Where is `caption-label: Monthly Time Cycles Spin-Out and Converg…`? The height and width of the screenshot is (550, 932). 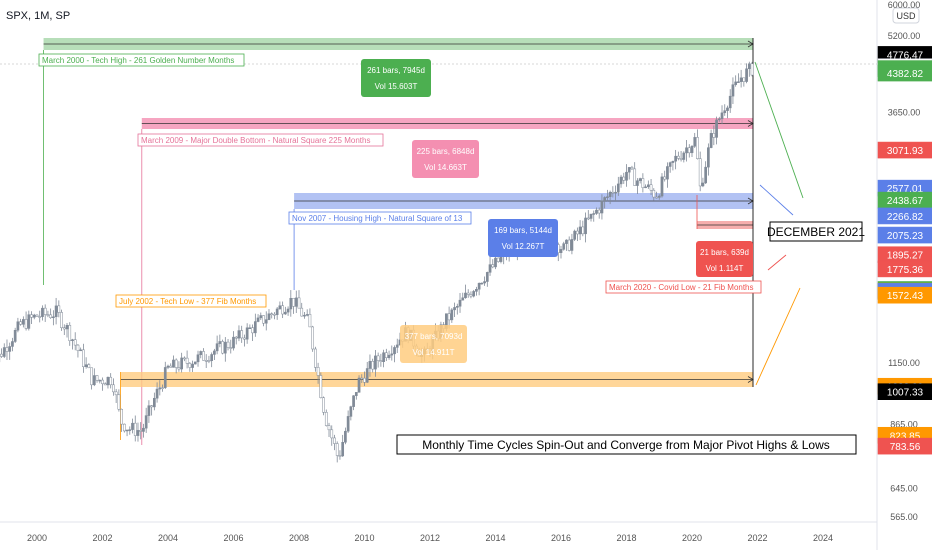 caption-label: Monthly Time Cycles Spin-Out and Converg… is located at coordinates (626, 445).